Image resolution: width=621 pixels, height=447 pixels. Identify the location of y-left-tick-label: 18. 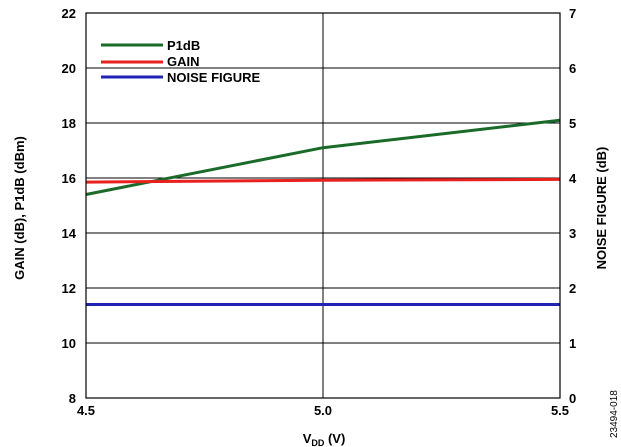
(69, 123).